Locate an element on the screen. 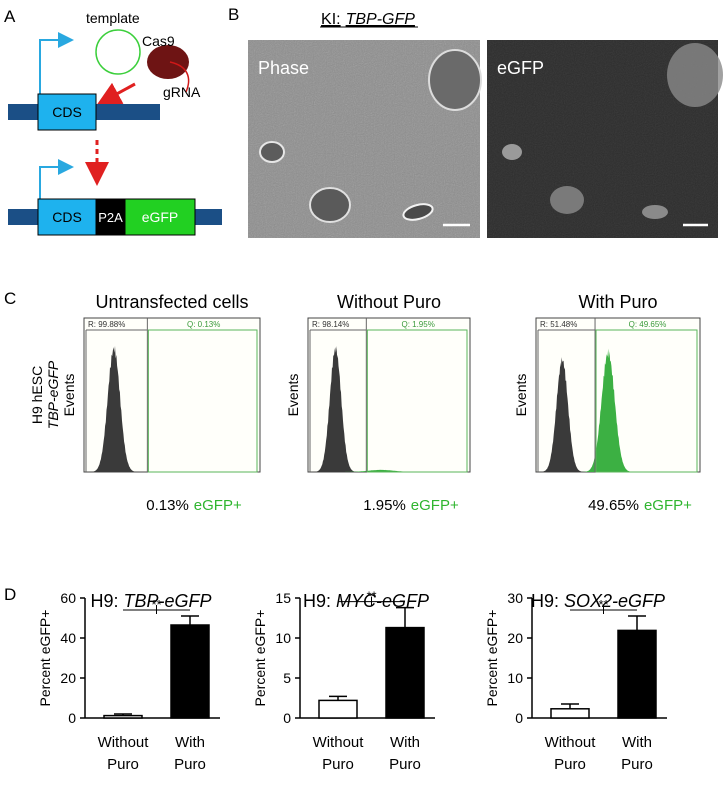 This screenshot has height=800, width=723. flow-y-label: TBP-eGFP is located at coordinates (53, 394).